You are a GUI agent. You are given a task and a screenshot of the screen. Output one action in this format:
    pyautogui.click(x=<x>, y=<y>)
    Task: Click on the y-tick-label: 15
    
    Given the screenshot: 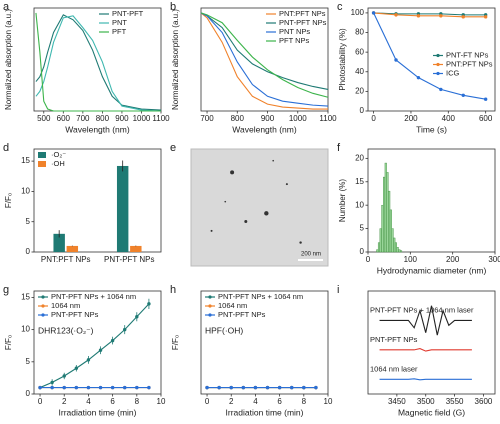 What is the action you would take?
    pyautogui.click(x=359, y=181)
    